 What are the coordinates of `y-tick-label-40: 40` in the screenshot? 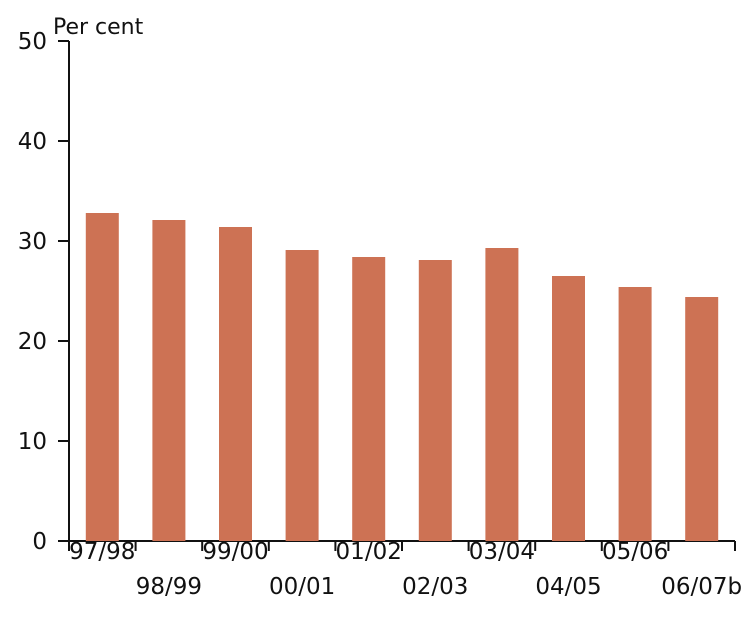 It's located at (32, 142).